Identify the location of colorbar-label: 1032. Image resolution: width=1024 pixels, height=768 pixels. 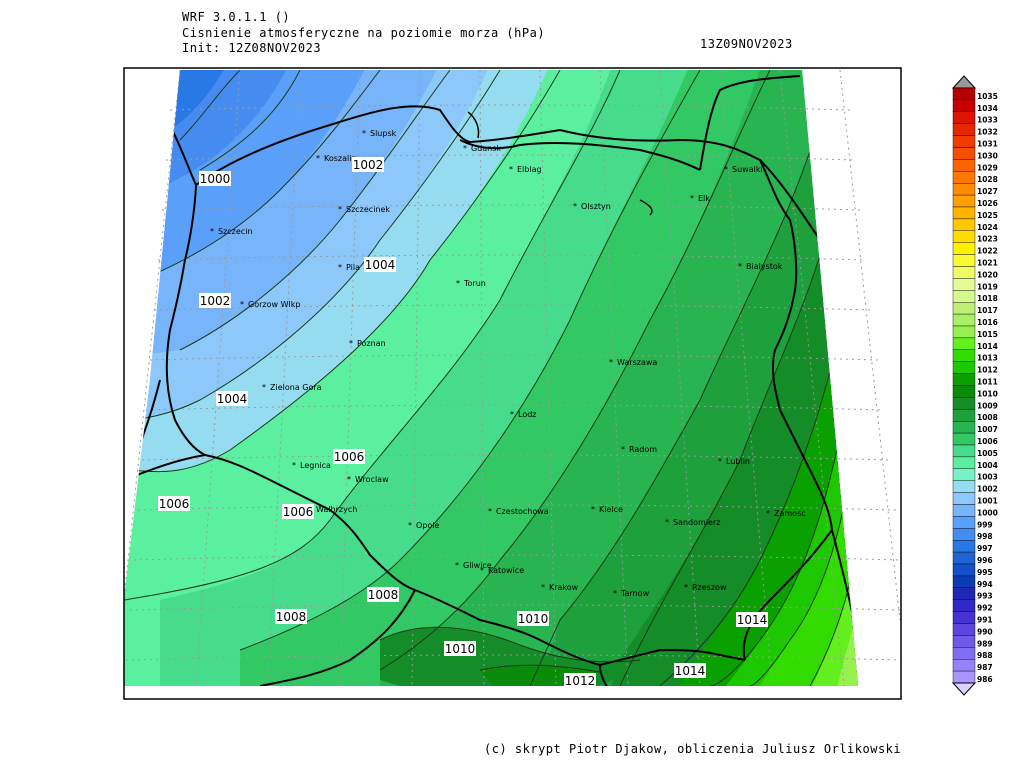
(987, 132).